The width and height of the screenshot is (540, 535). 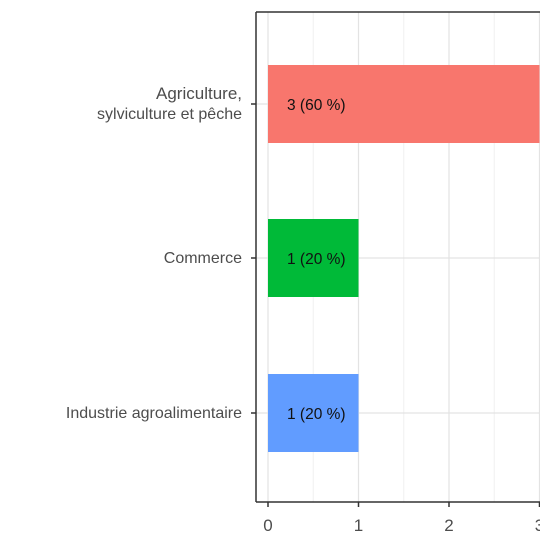 I want to click on x-tick-label: 0, so click(x=267, y=525).